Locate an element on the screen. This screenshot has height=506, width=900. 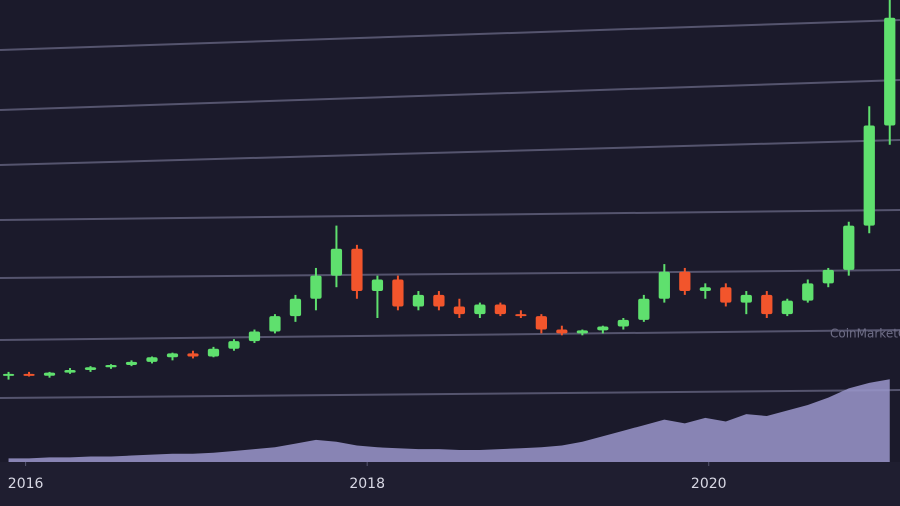
axis-band is located at coordinates (450, 484).